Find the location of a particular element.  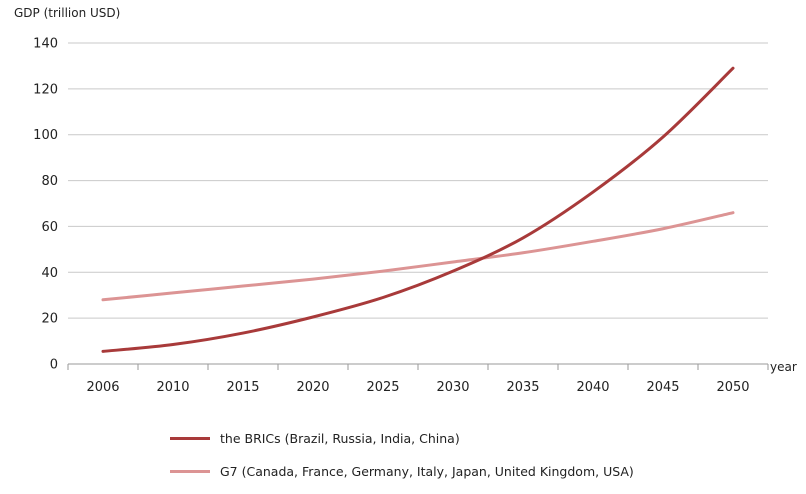

y-tick-labels: 0 20 40 60 80 100 120 140 is located at coordinates (45, 205).